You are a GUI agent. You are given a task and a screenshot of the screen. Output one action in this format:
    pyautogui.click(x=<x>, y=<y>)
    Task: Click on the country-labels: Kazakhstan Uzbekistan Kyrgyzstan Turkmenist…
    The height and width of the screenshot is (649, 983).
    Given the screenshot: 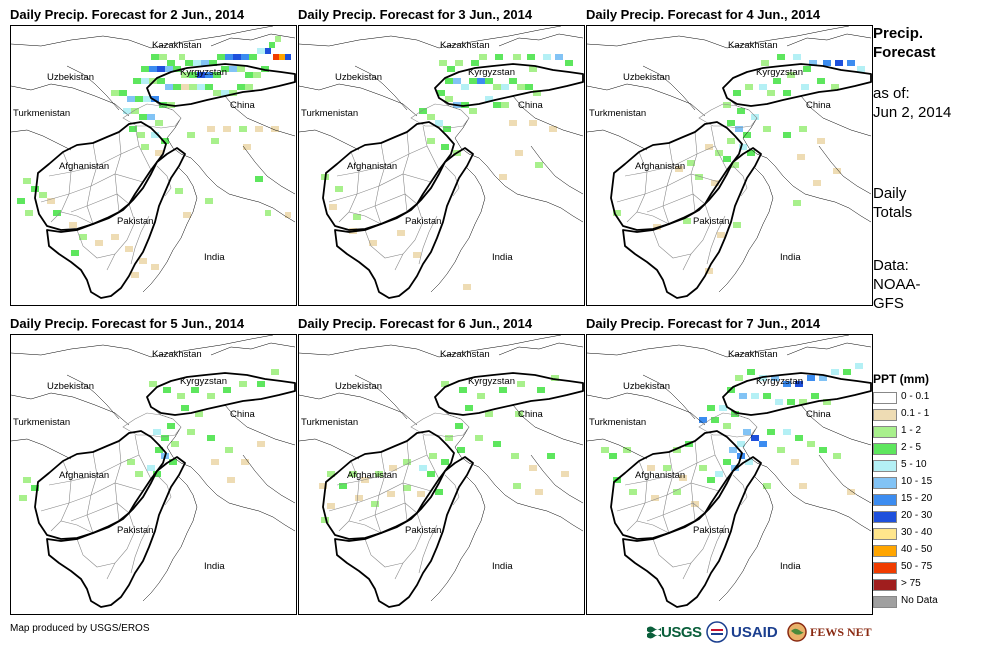 What is the action you would take?
    pyautogui.click(x=422, y=460)
    